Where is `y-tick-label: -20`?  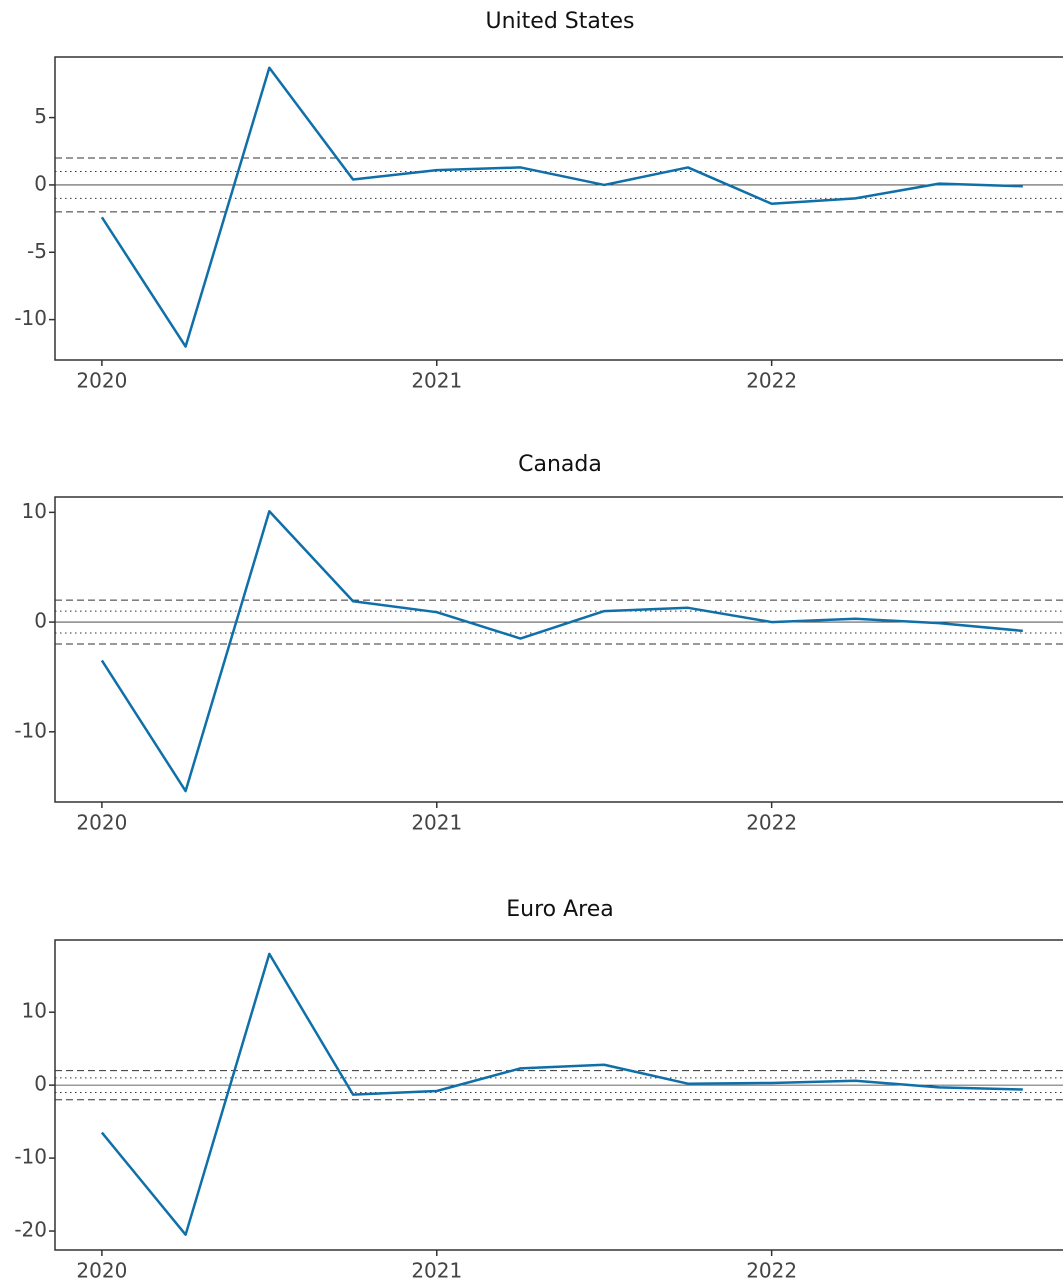 y-tick-label: -20 is located at coordinates (30, 1230).